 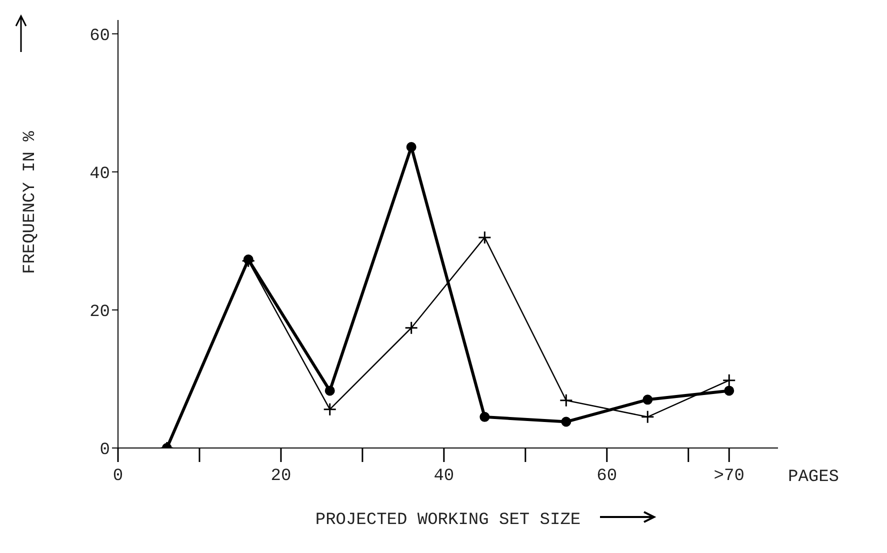 I want to click on x-tick-label: 60, so click(x=607, y=476).